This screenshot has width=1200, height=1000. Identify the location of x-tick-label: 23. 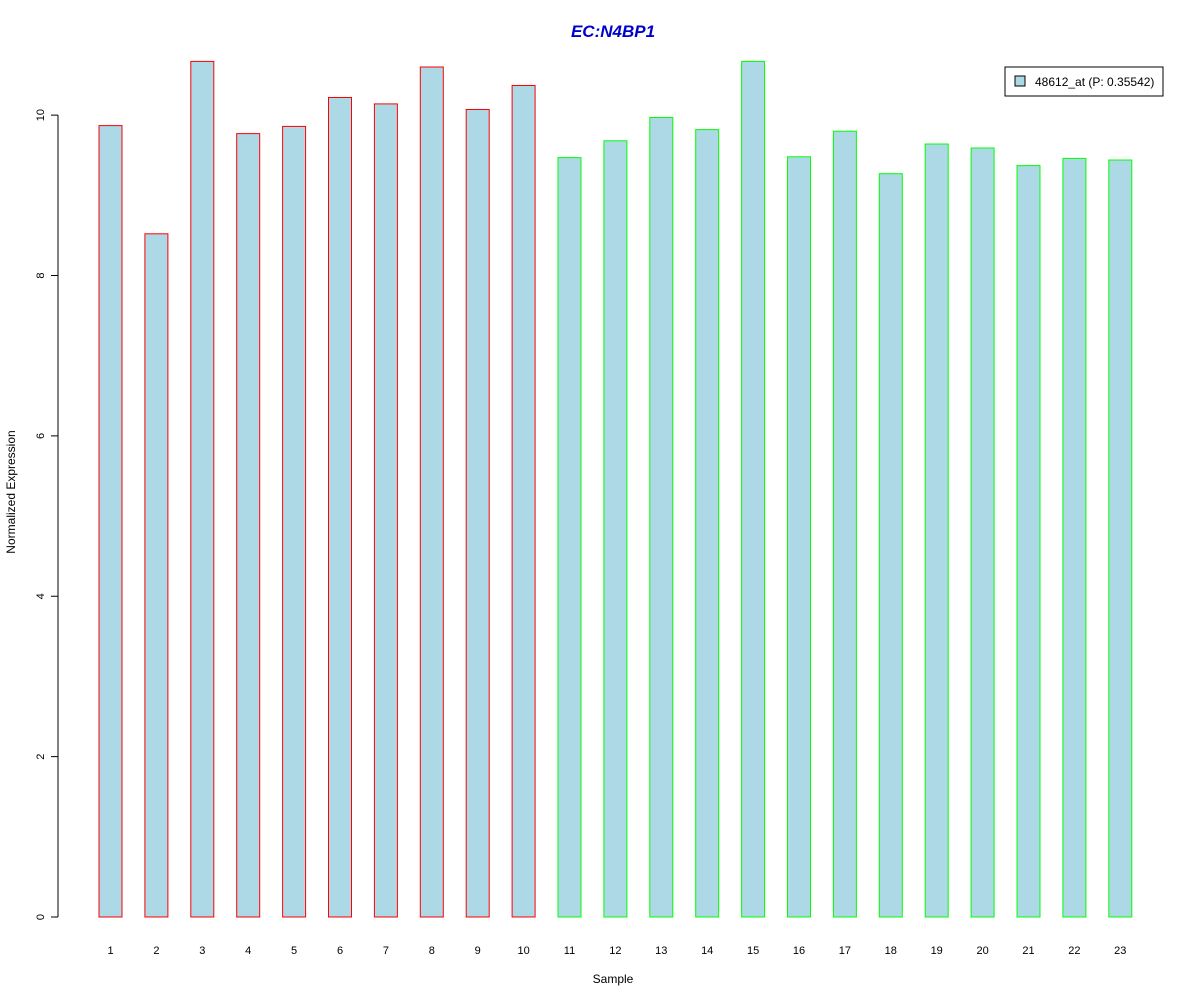
(1120, 951).